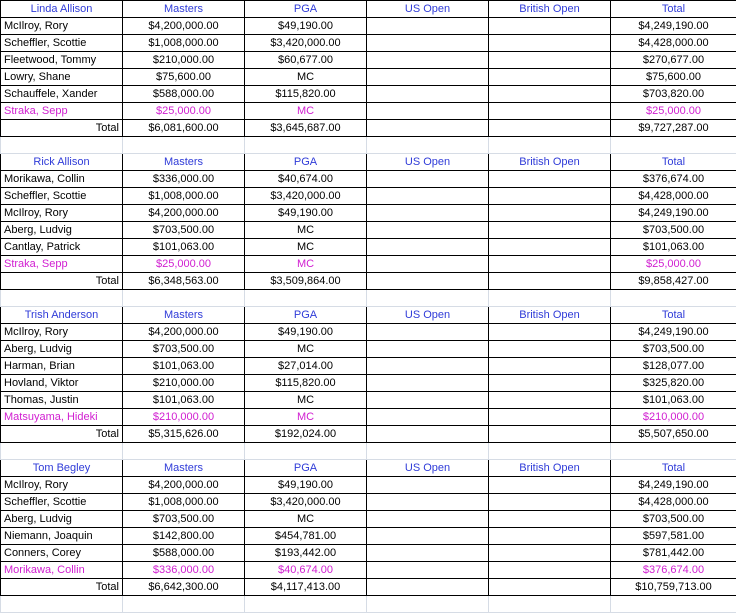 The height and width of the screenshot is (613, 736). I want to click on player-pga-cell: $193,442.00, so click(306, 553).